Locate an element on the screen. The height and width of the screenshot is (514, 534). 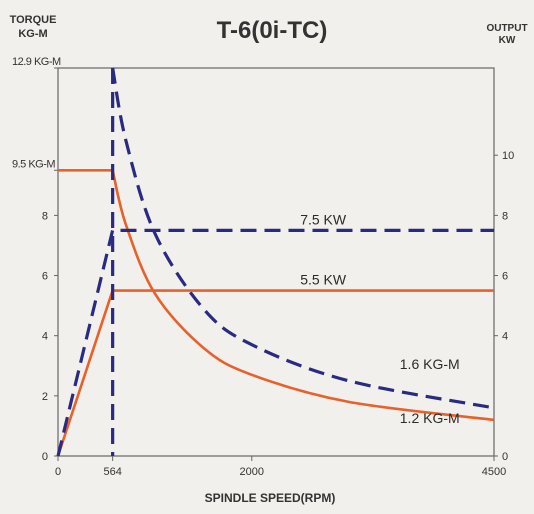
right-axis-label-line1: OUTPUT is located at coordinates (506, 28).